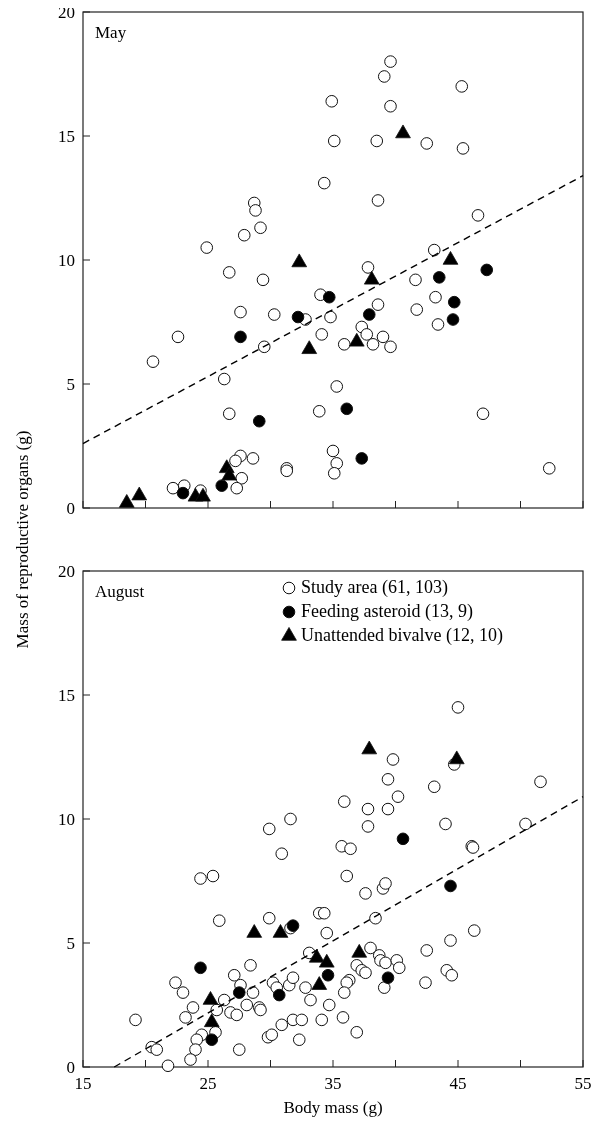 This screenshot has width=605, height=1127. What do you see at coordinates (374, 587) in the screenshot?
I see `legend-label: Study area (61, 103)` at bounding box center [374, 587].